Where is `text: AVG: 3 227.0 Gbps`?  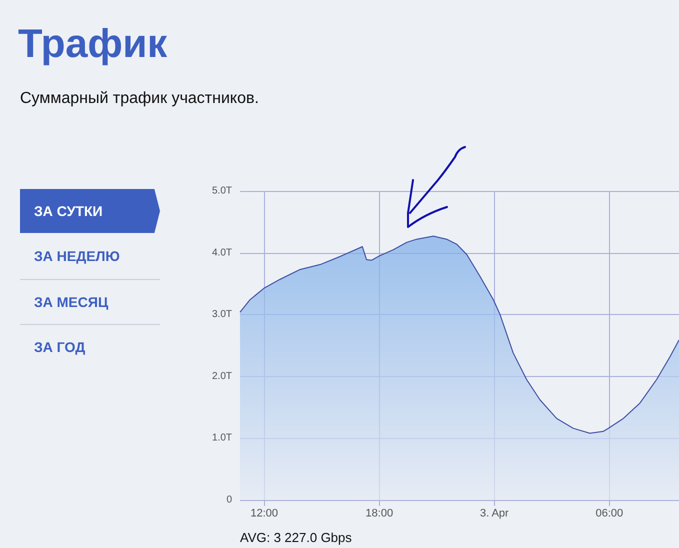 text: AVG: 3 227.0 Gbps is located at coordinates (296, 537).